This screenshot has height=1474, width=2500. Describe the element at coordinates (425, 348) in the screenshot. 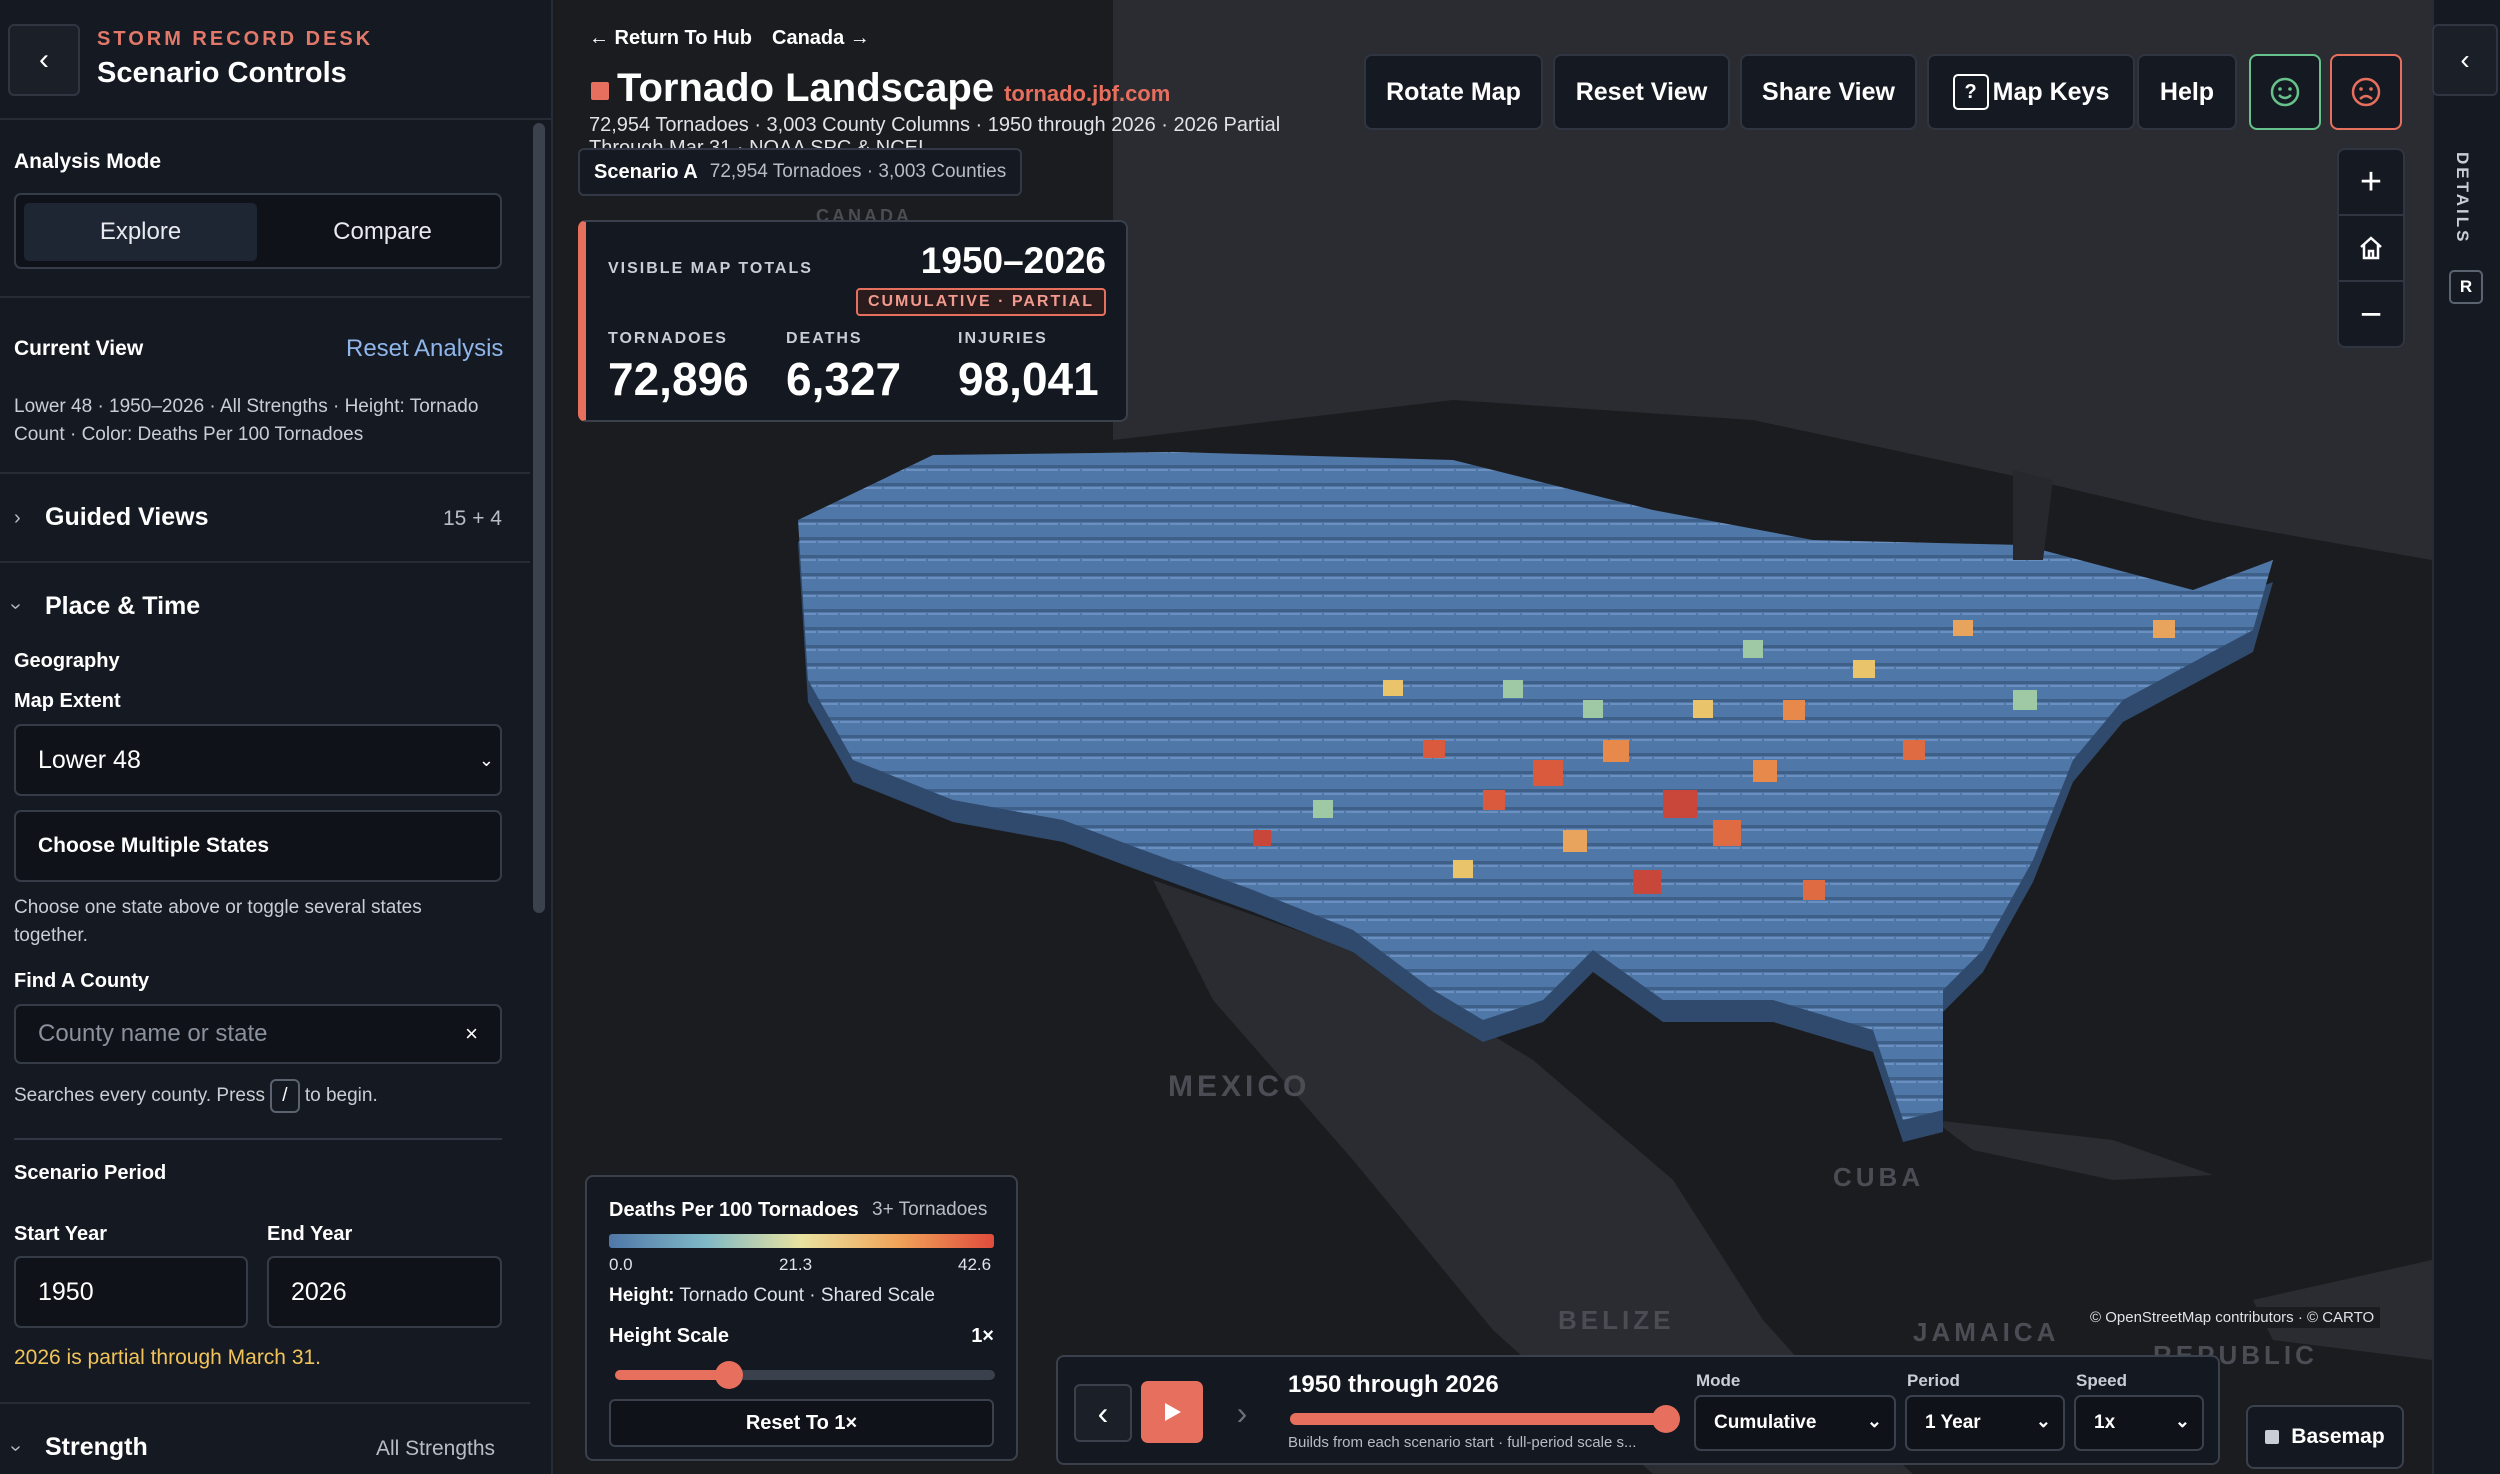

I see `reset-analysis-link: Reset Analysis` at that location.